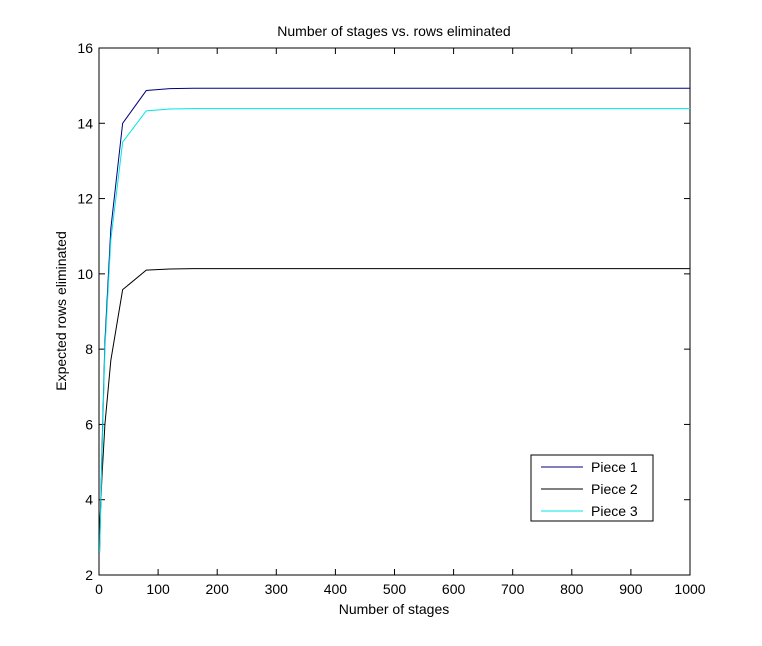  What do you see at coordinates (614, 467) in the screenshot?
I see `legend-label-1: Piece 1` at bounding box center [614, 467].